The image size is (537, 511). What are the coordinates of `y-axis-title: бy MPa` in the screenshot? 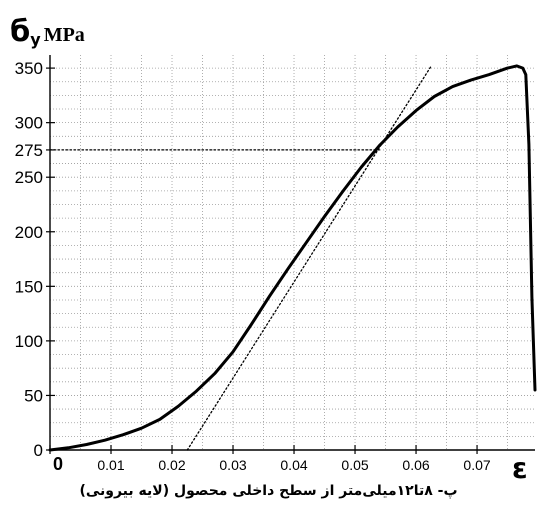 It's located at (47, 31).